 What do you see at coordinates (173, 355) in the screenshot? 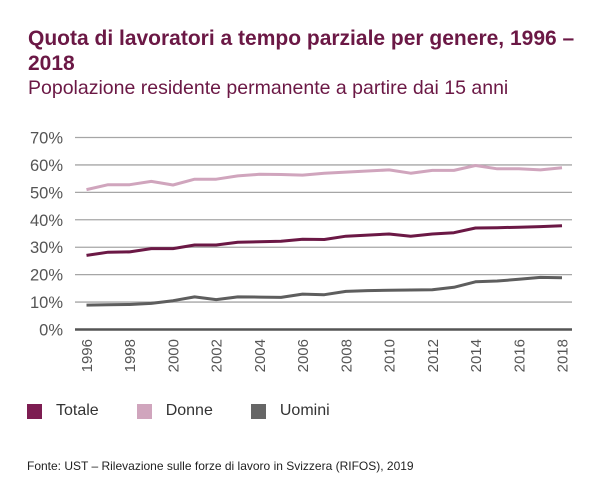
I see `x-tick-label: 2000` at bounding box center [173, 355].